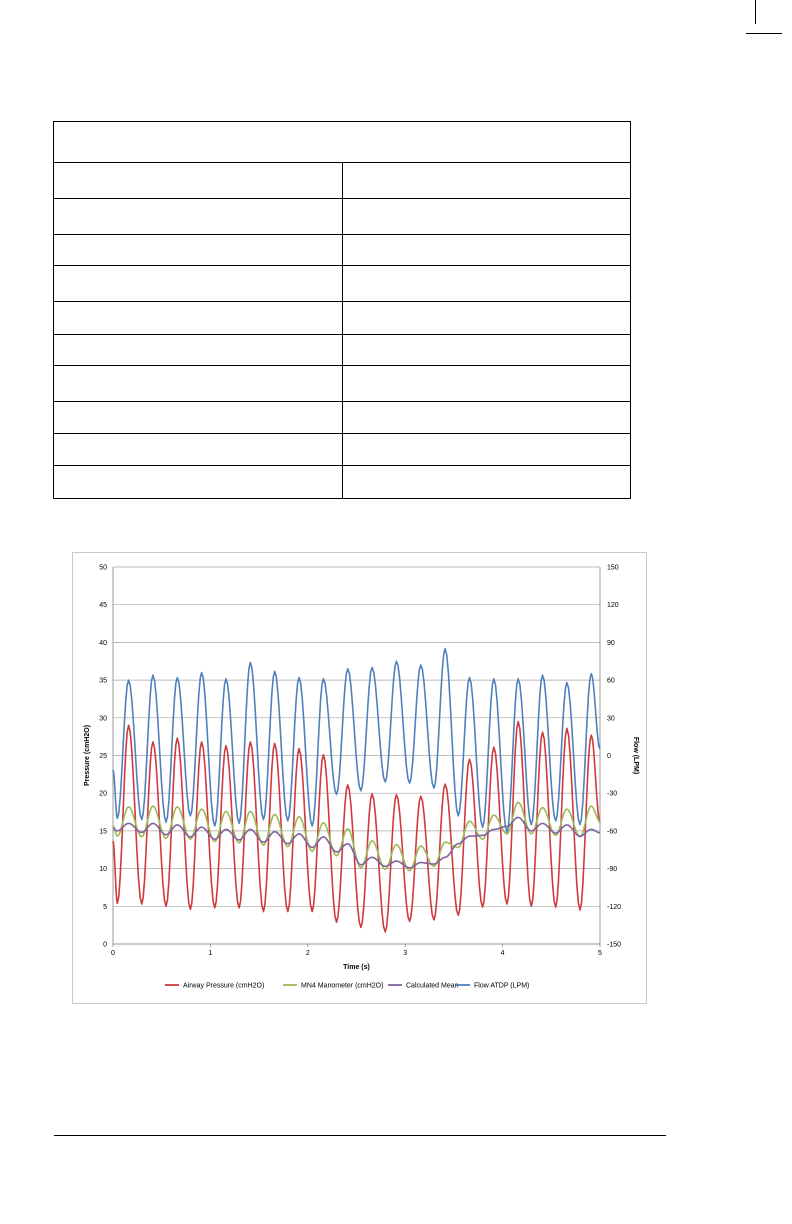  I want to click on y2-tick-label: -30, so click(612, 794).